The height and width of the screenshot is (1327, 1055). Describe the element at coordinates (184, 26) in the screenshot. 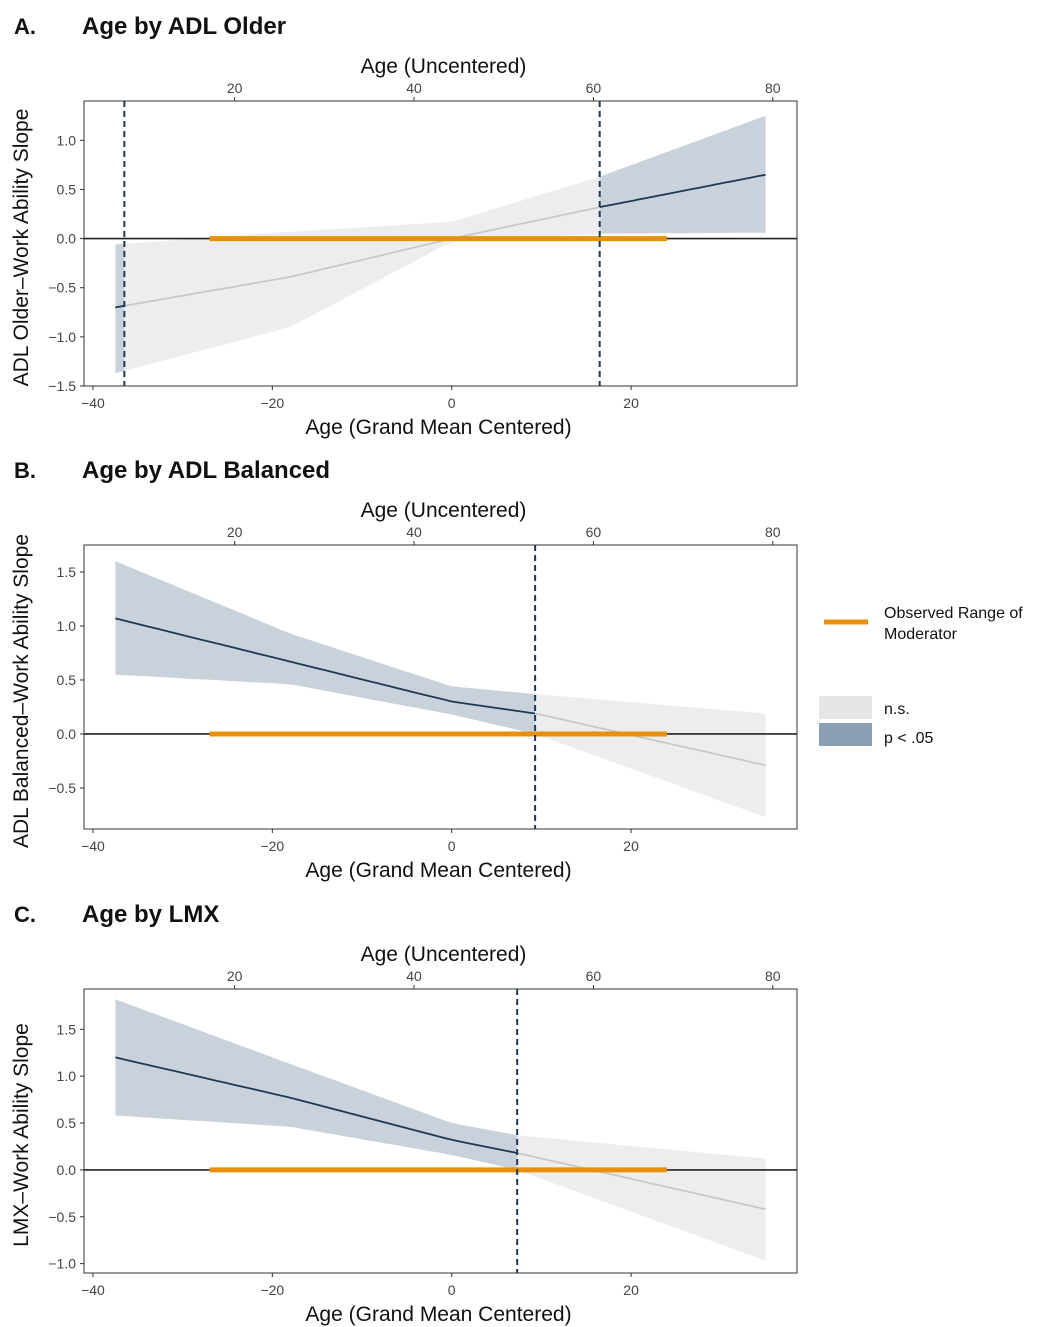

I see `chart-title: Age by ADL Older` at that location.